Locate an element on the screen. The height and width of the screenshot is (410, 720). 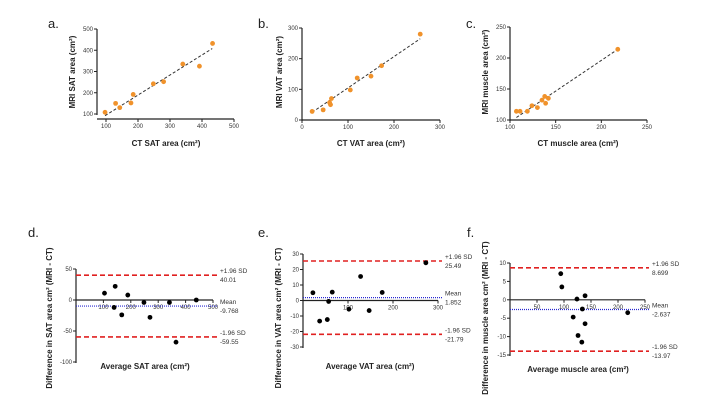
lower-limit-value: -21.79 is located at coordinates (454, 339).